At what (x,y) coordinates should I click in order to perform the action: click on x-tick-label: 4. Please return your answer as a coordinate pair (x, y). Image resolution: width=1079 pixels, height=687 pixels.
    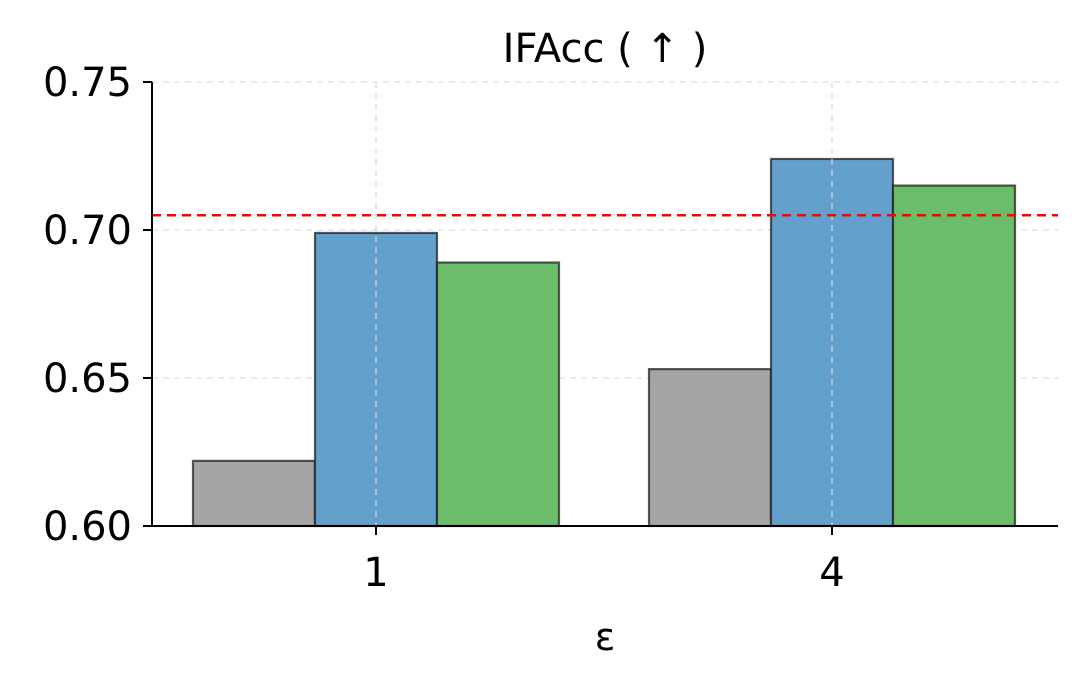
    Looking at the image, I should click on (831, 573).